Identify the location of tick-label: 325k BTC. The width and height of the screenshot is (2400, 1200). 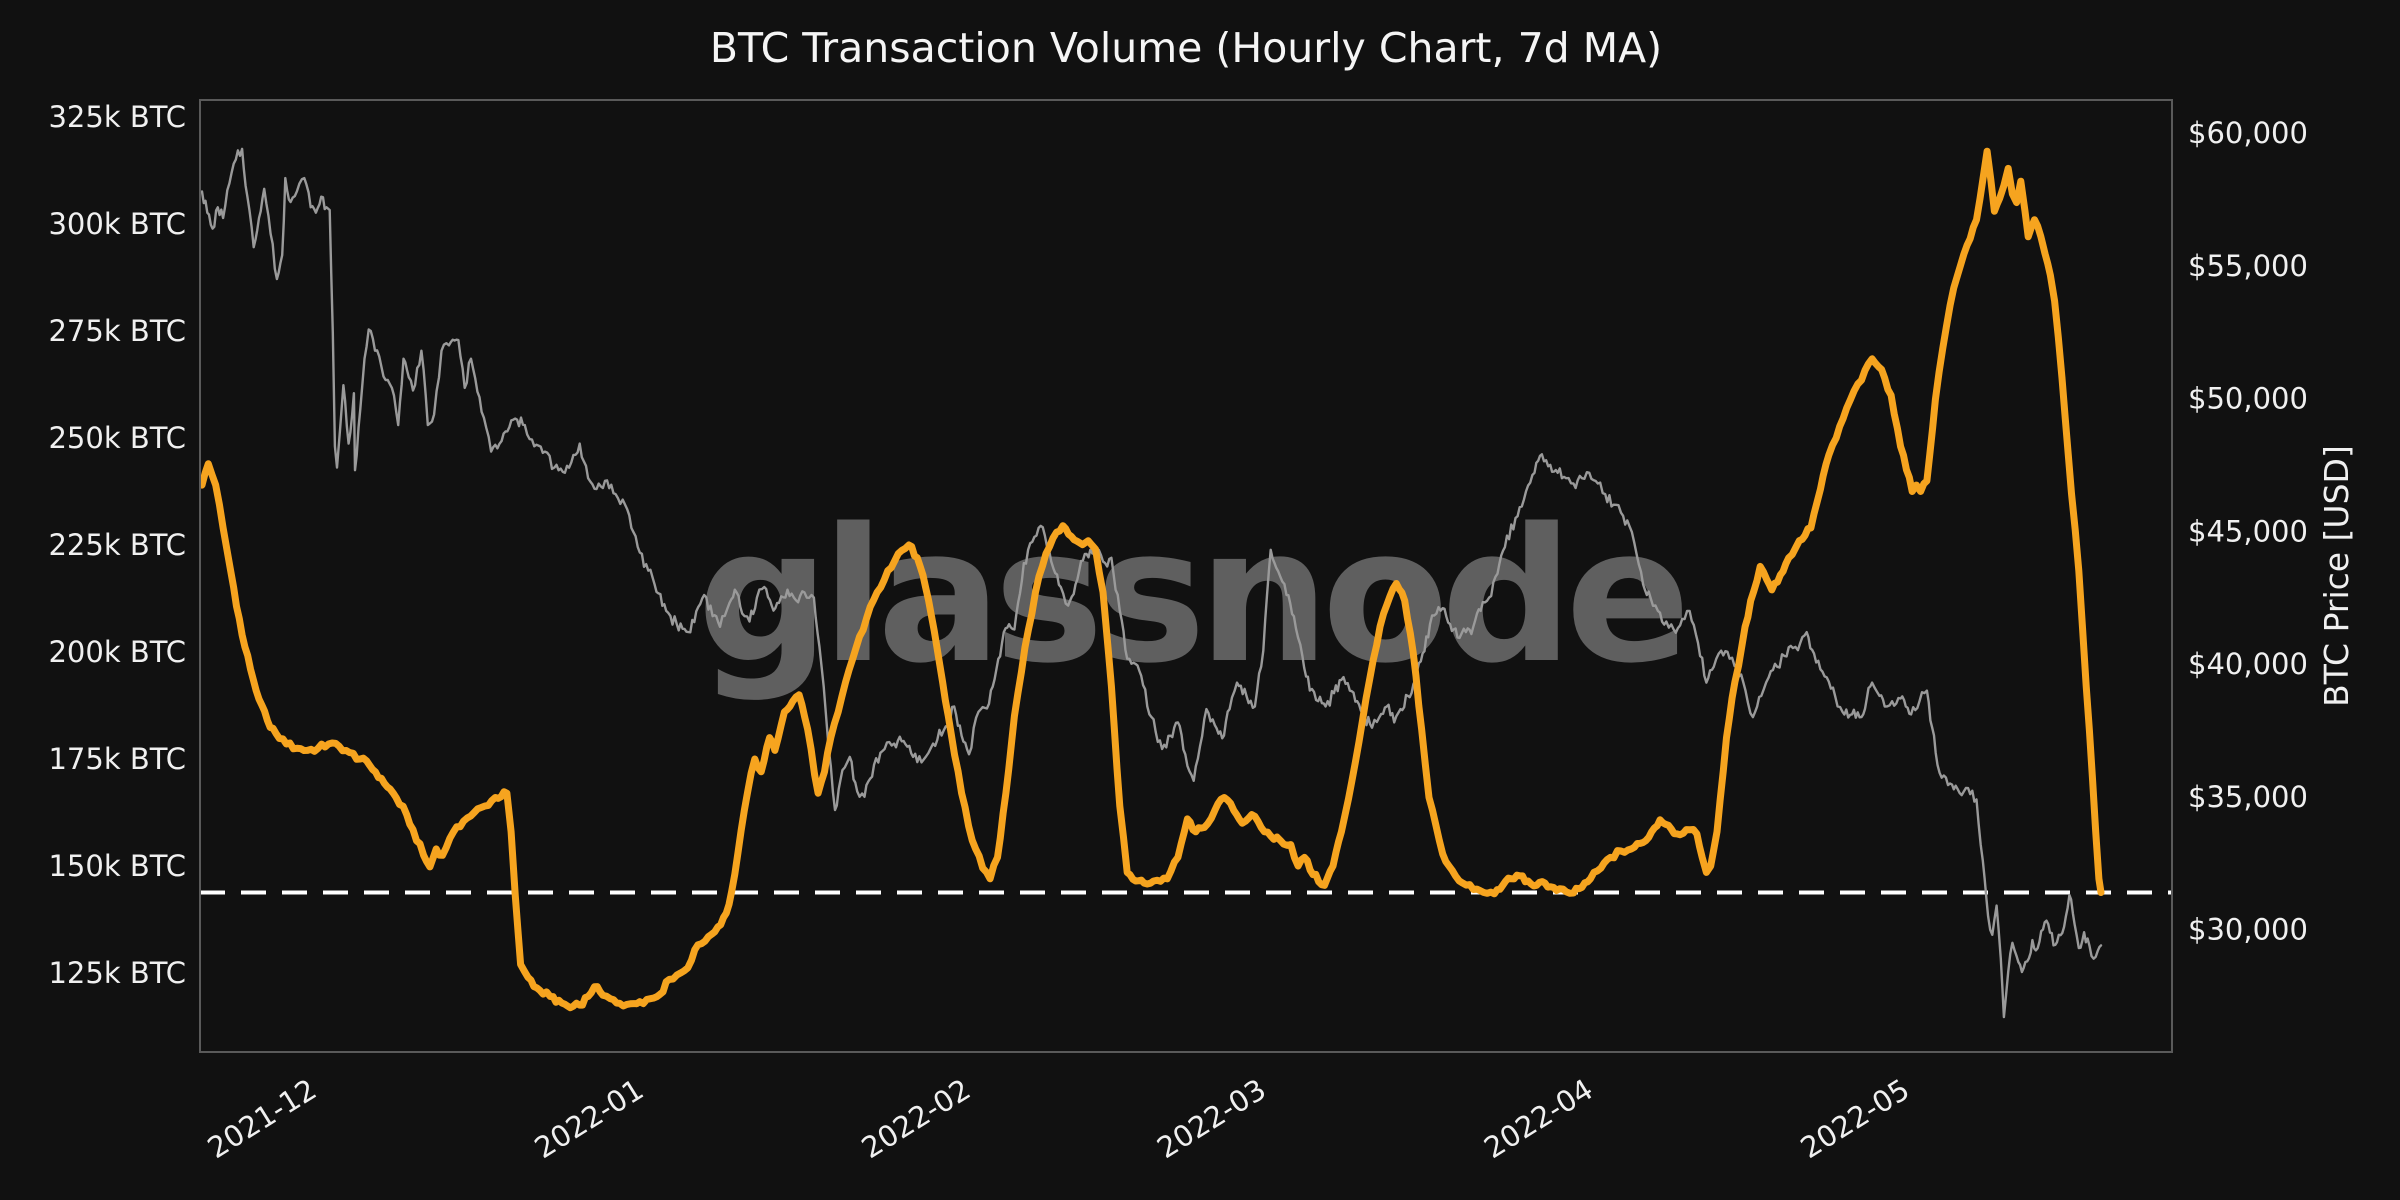
(117, 117).